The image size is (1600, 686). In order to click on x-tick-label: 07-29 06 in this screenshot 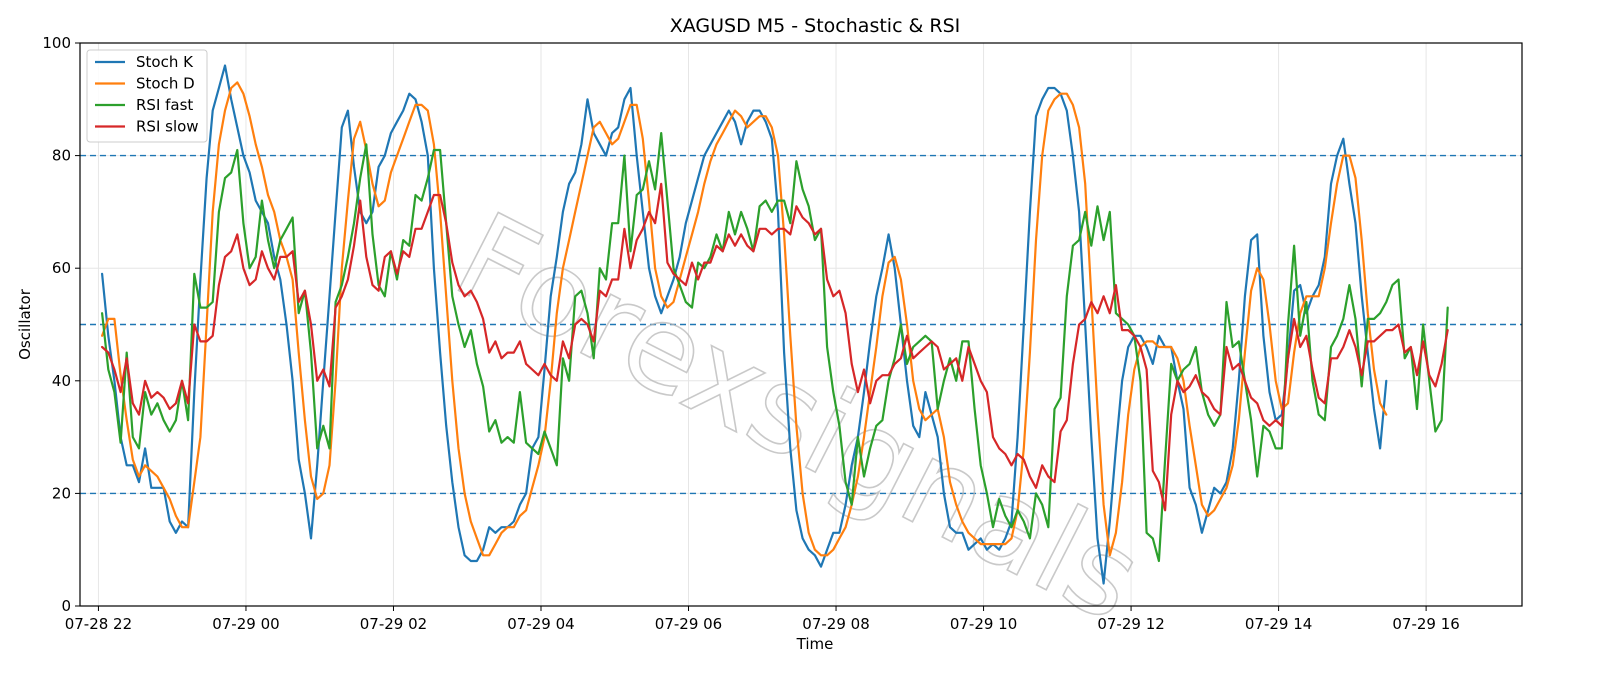, I will do `click(688, 624)`.